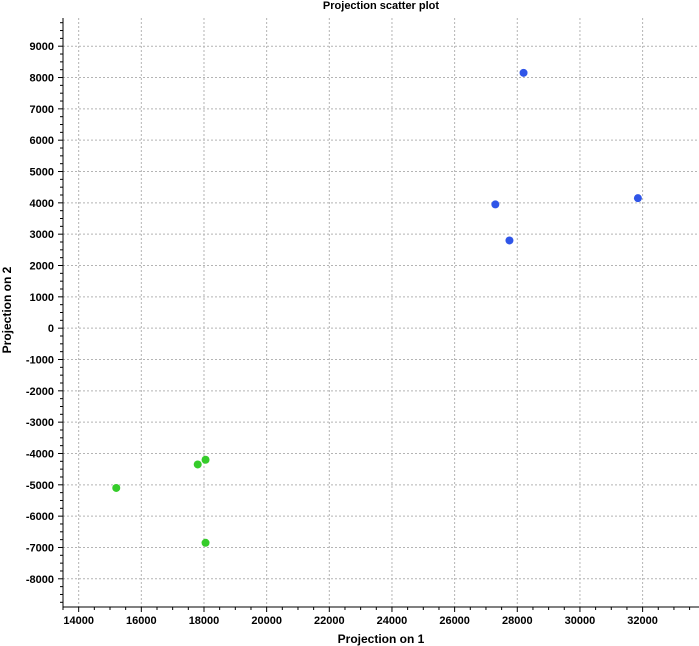  What do you see at coordinates (642, 621) in the screenshot?
I see `x-tick-label: 32000` at bounding box center [642, 621].